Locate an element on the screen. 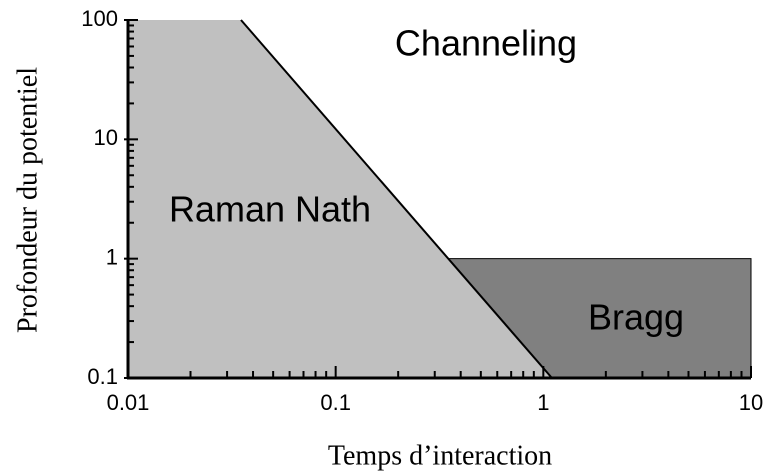  x-axis-label: Temps d’interaction is located at coordinates (440, 455).